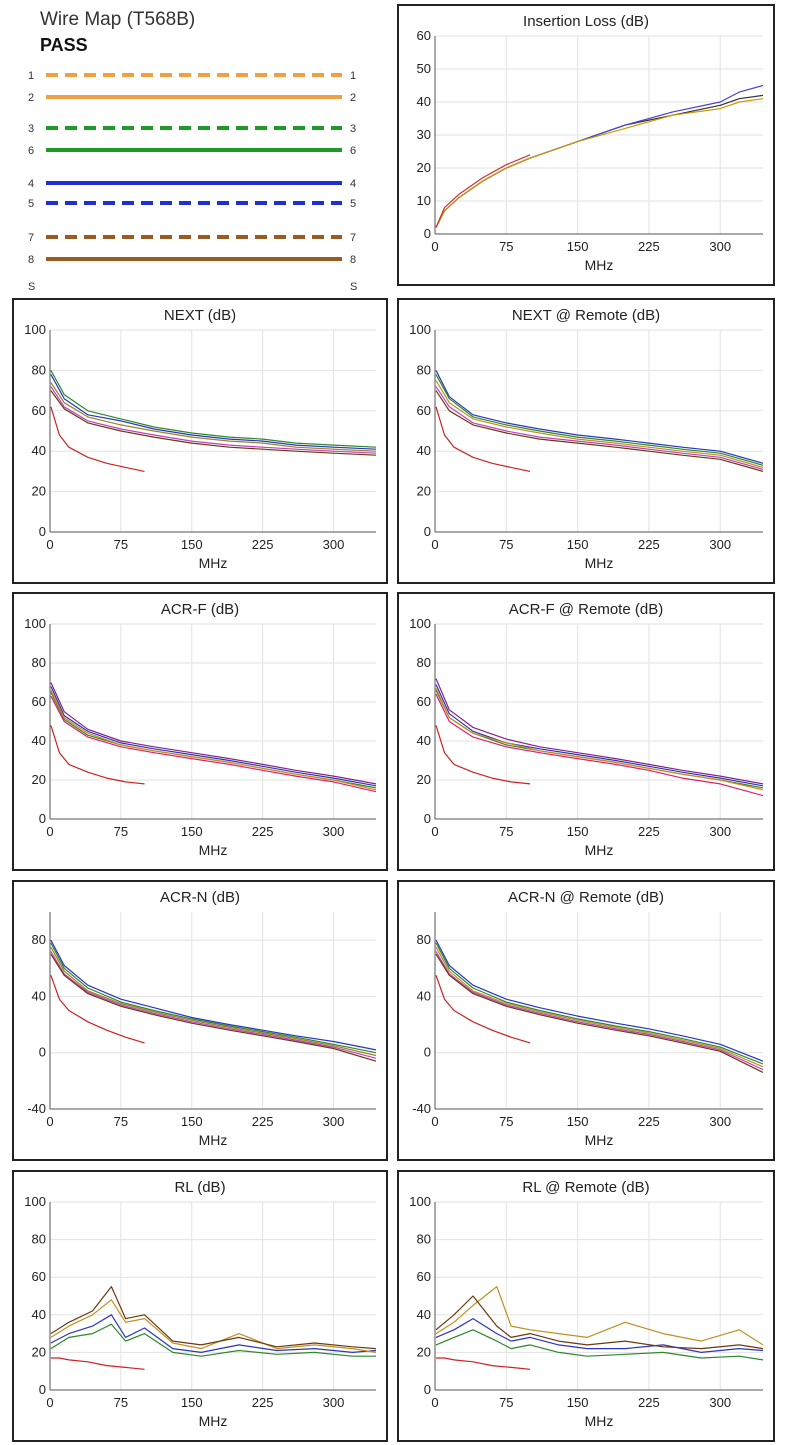 The image size is (790, 1445). What do you see at coordinates (31, 260) in the screenshot?
I see `wire-pin-left: 8` at bounding box center [31, 260].